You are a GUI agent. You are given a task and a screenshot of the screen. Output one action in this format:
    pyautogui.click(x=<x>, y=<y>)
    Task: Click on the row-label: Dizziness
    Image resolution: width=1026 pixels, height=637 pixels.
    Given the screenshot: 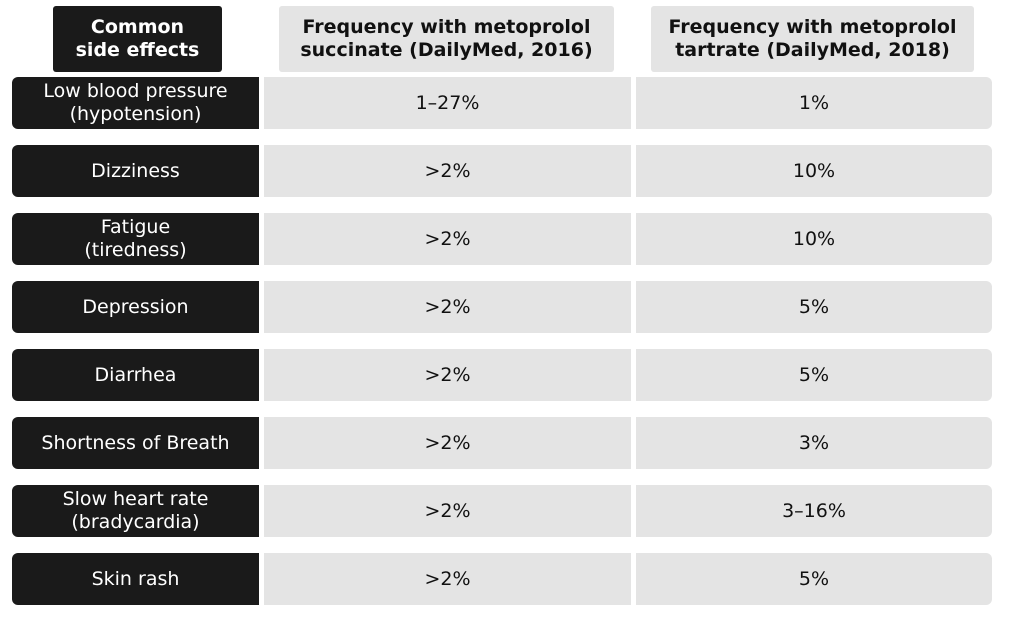 What is the action you would take?
    pyautogui.click(x=135, y=171)
    